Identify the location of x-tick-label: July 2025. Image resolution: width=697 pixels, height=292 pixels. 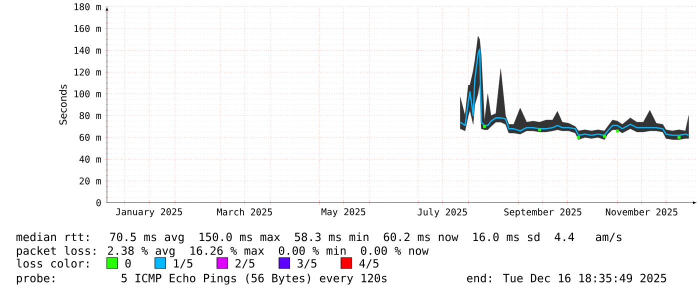
(442, 213).